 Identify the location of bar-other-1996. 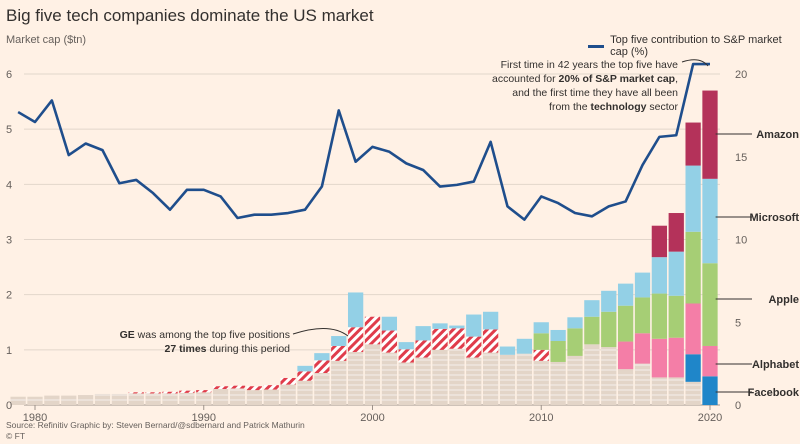
(305, 392).